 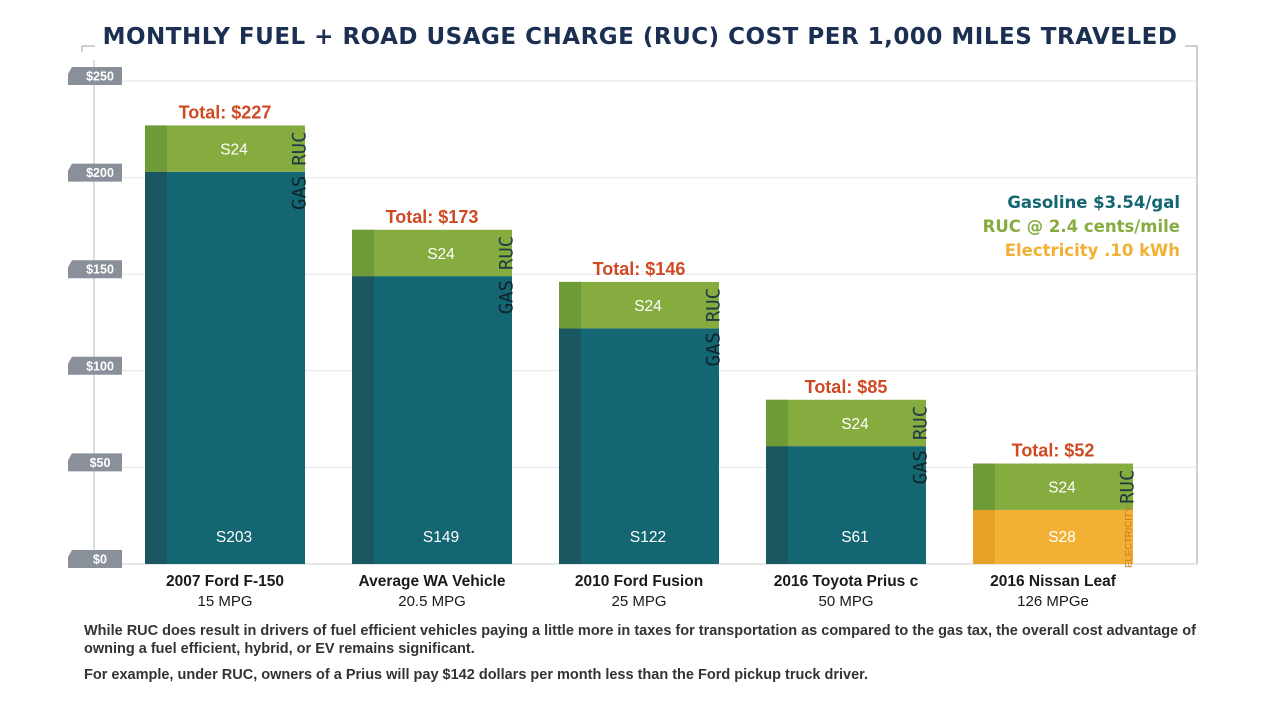 What do you see at coordinates (639, 269) in the screenshot?
I see `bar-total-label: Total: $146` at bounding box center [639, 269].